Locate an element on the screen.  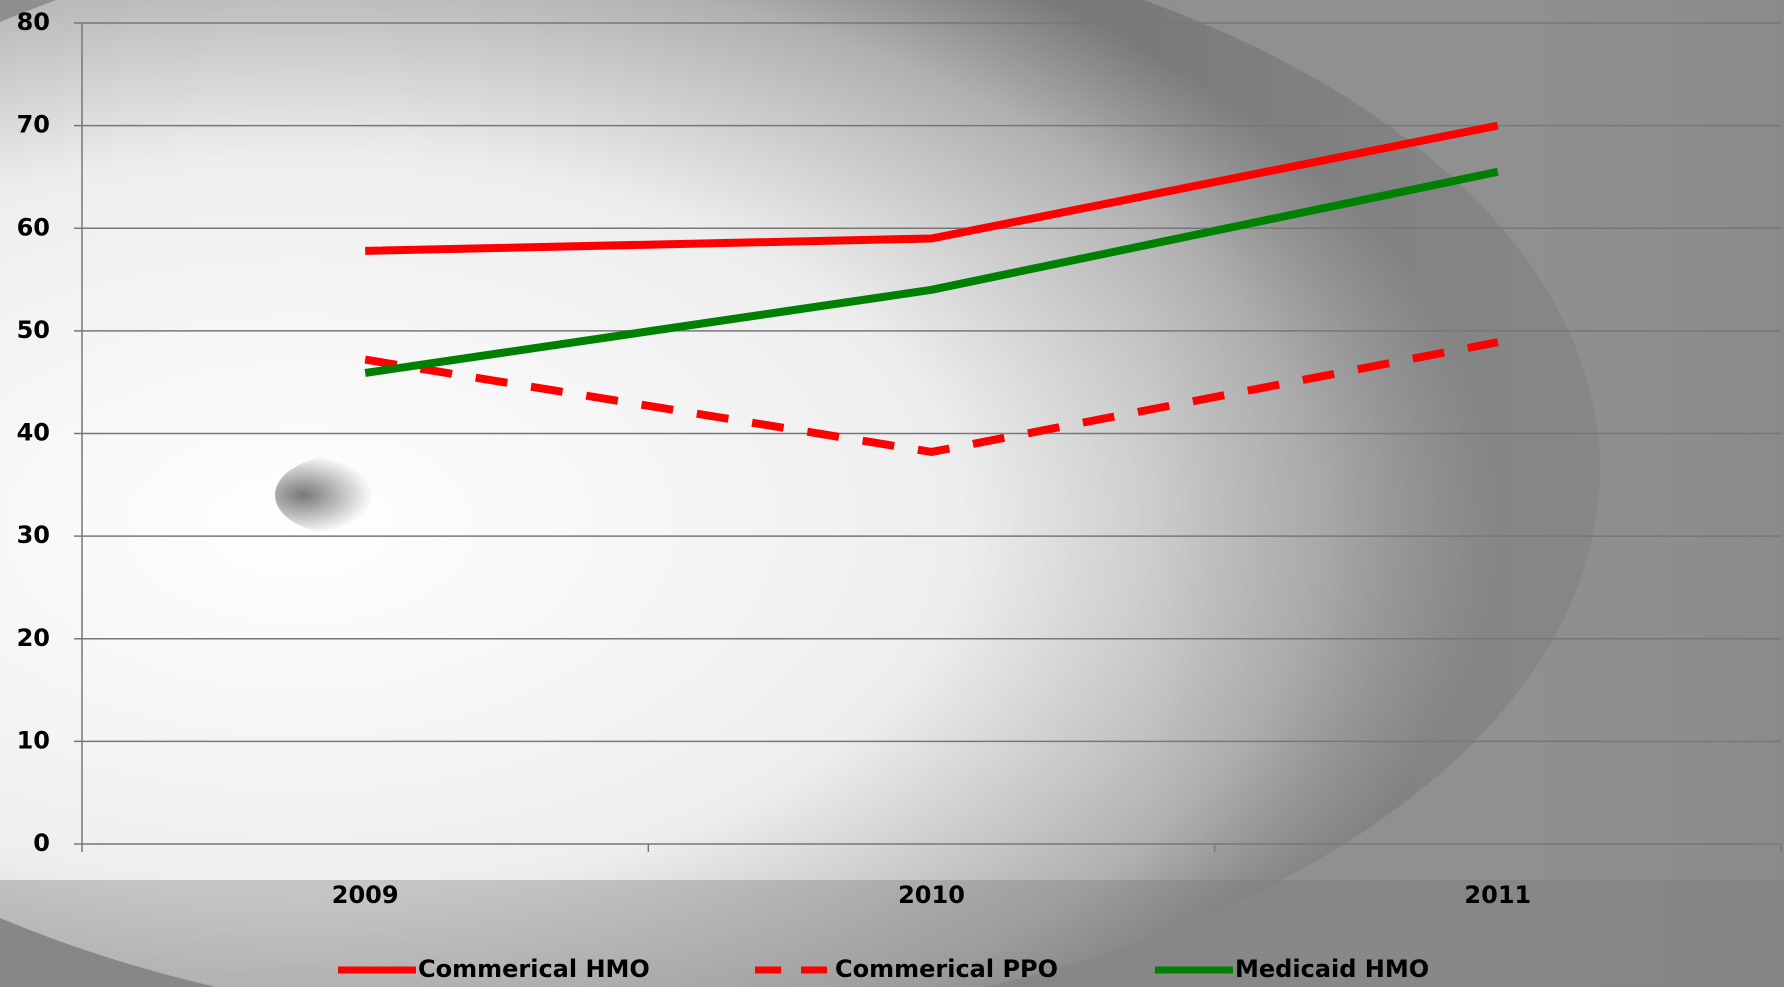
y-tick-label: 30 is located at coordinates (33, 535).